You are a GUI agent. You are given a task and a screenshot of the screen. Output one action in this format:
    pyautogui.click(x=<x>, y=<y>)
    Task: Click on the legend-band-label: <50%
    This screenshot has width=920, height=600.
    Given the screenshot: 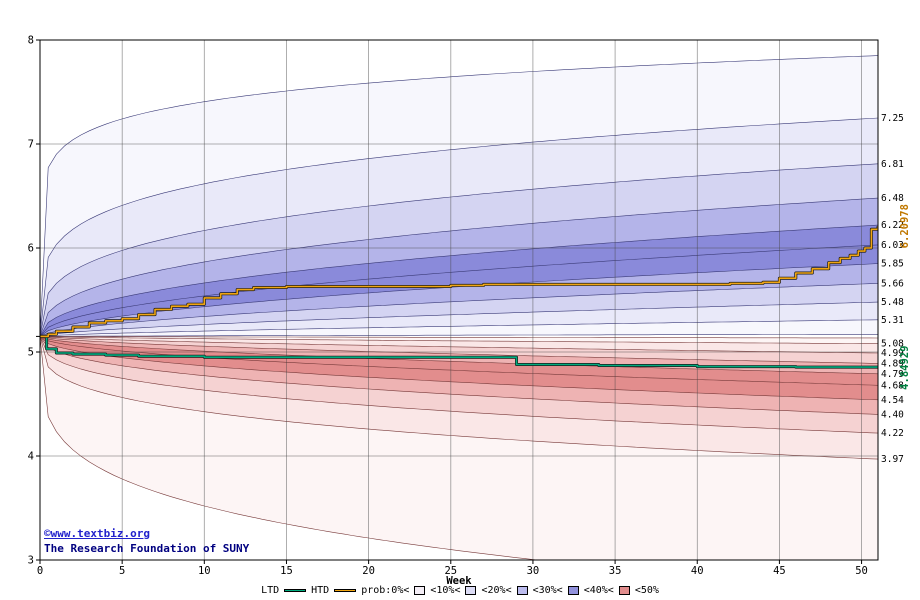 What is the action you would take?
    pyautogui.click(x=646, y=590)
    